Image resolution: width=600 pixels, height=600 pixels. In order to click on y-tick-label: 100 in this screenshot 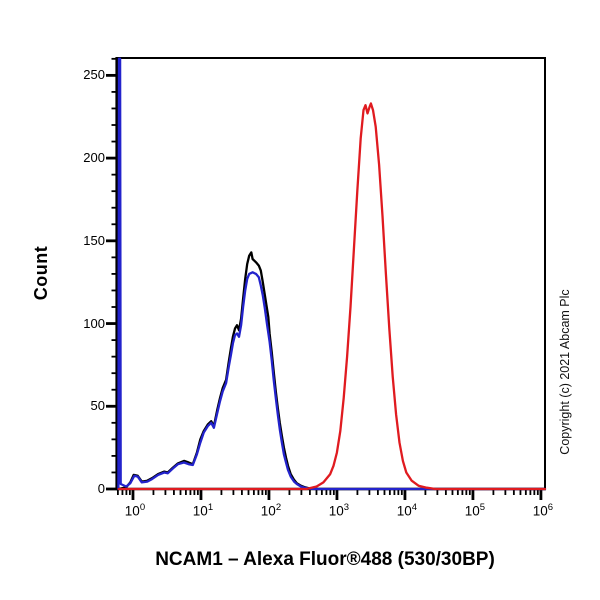, I will do `click(94, 323)`.